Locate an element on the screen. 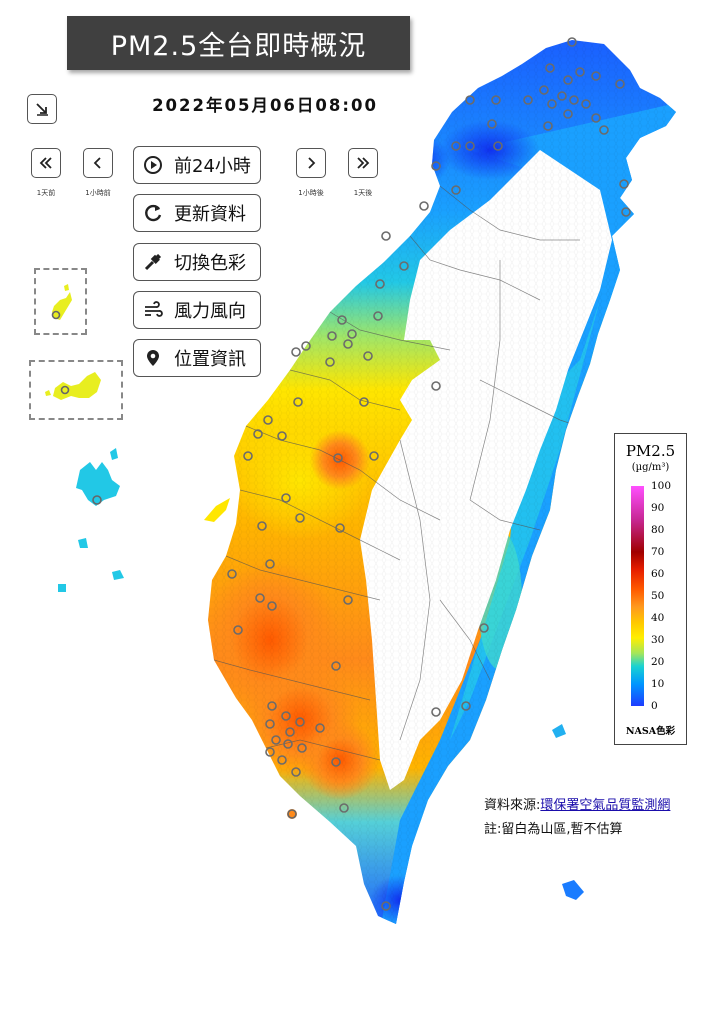  day-forward-button is located at coordinates (363, 163).